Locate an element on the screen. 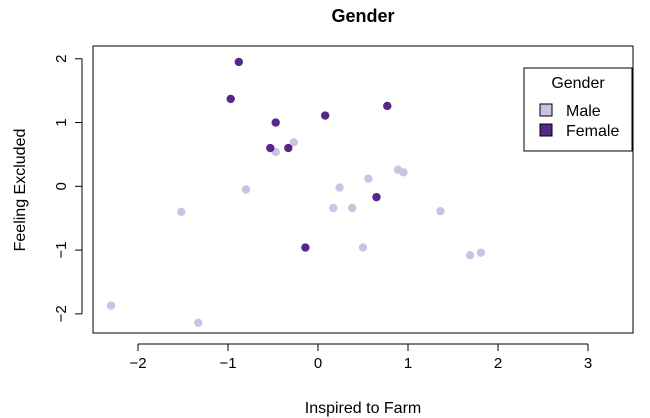 The image size is (650, 418). y-tick-label: 2 is located at coordinates (61, 59).